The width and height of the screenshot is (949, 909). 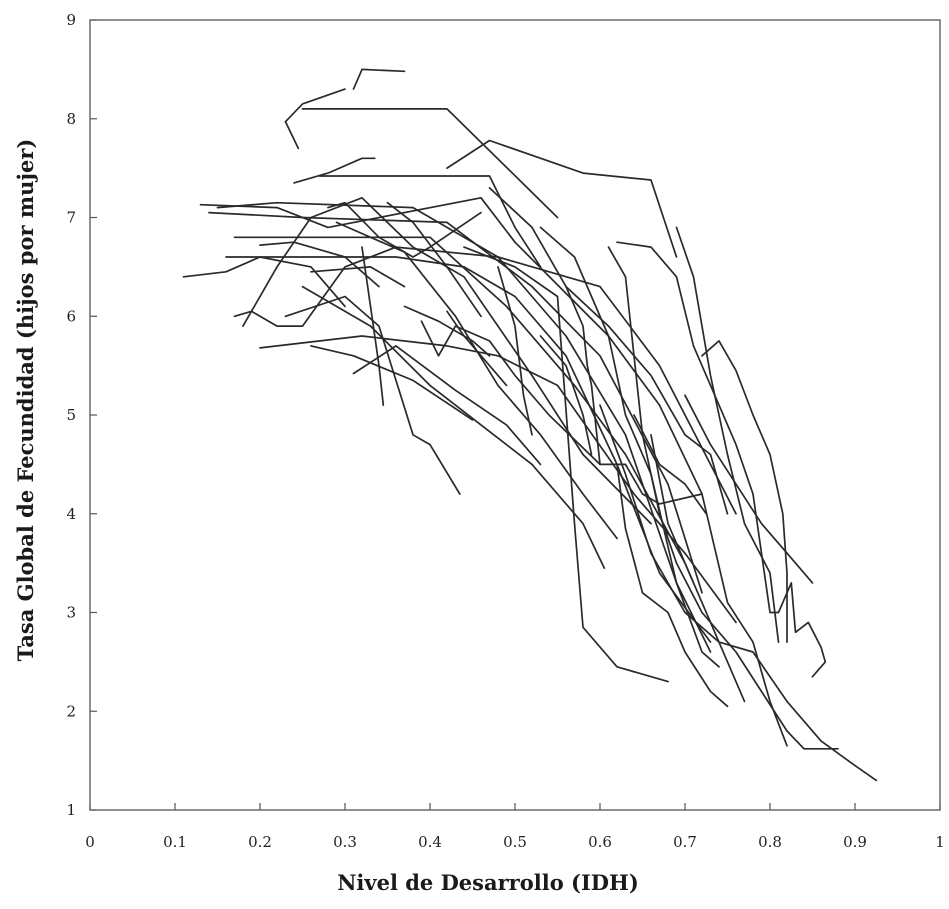 What do you see at coordinates (90, 842) in the screenshot?
I see `x-tick-label: 0` at bounding box center [90, 842].